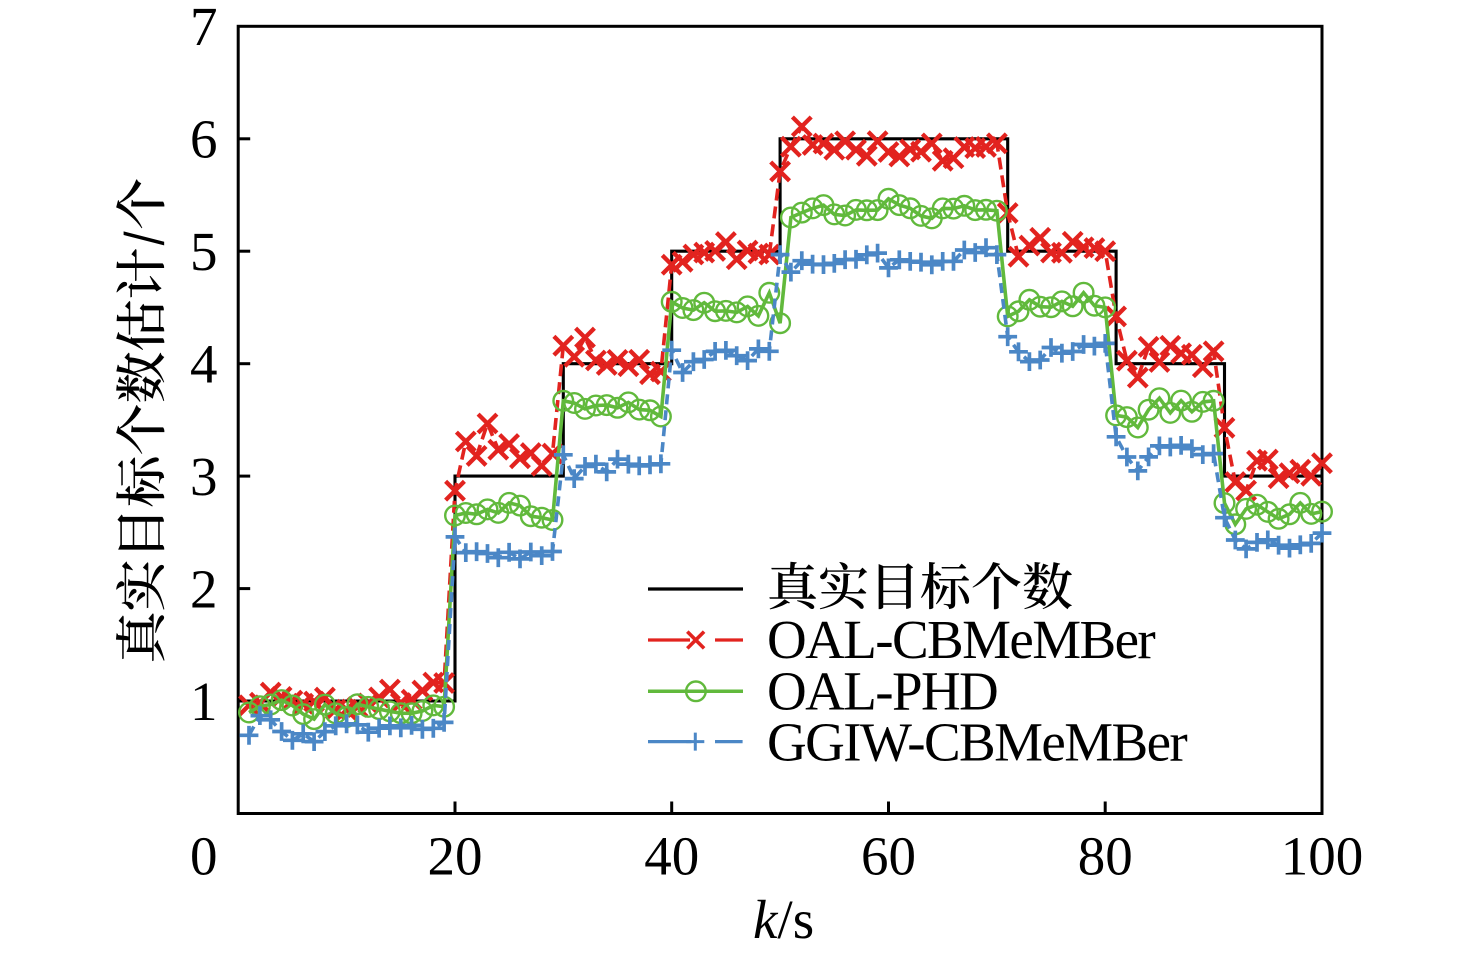  What do you see at coordinates (455, 856) in the screenshot?
I see `svg-text: 20` at bounding box center [455, 856].